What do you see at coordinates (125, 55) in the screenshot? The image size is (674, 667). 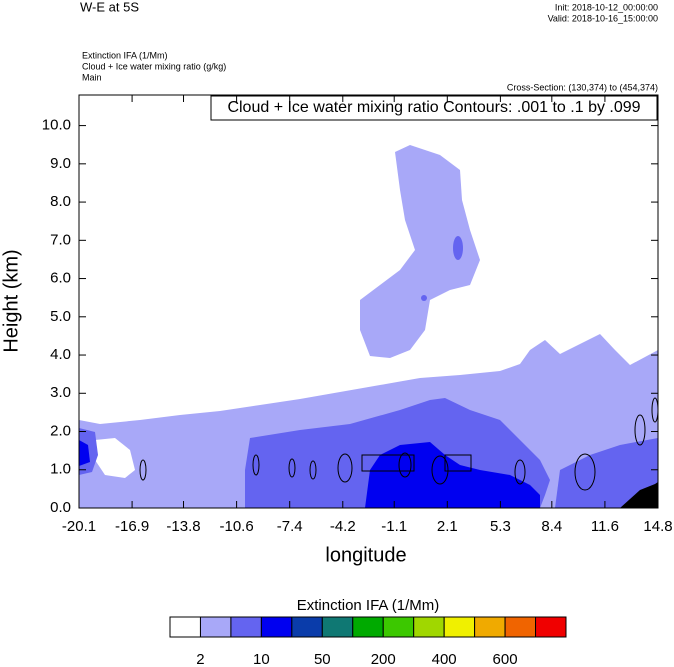 I see `field-label: Extinction IFA (1/Mm)` at bounding box center [125, 55].